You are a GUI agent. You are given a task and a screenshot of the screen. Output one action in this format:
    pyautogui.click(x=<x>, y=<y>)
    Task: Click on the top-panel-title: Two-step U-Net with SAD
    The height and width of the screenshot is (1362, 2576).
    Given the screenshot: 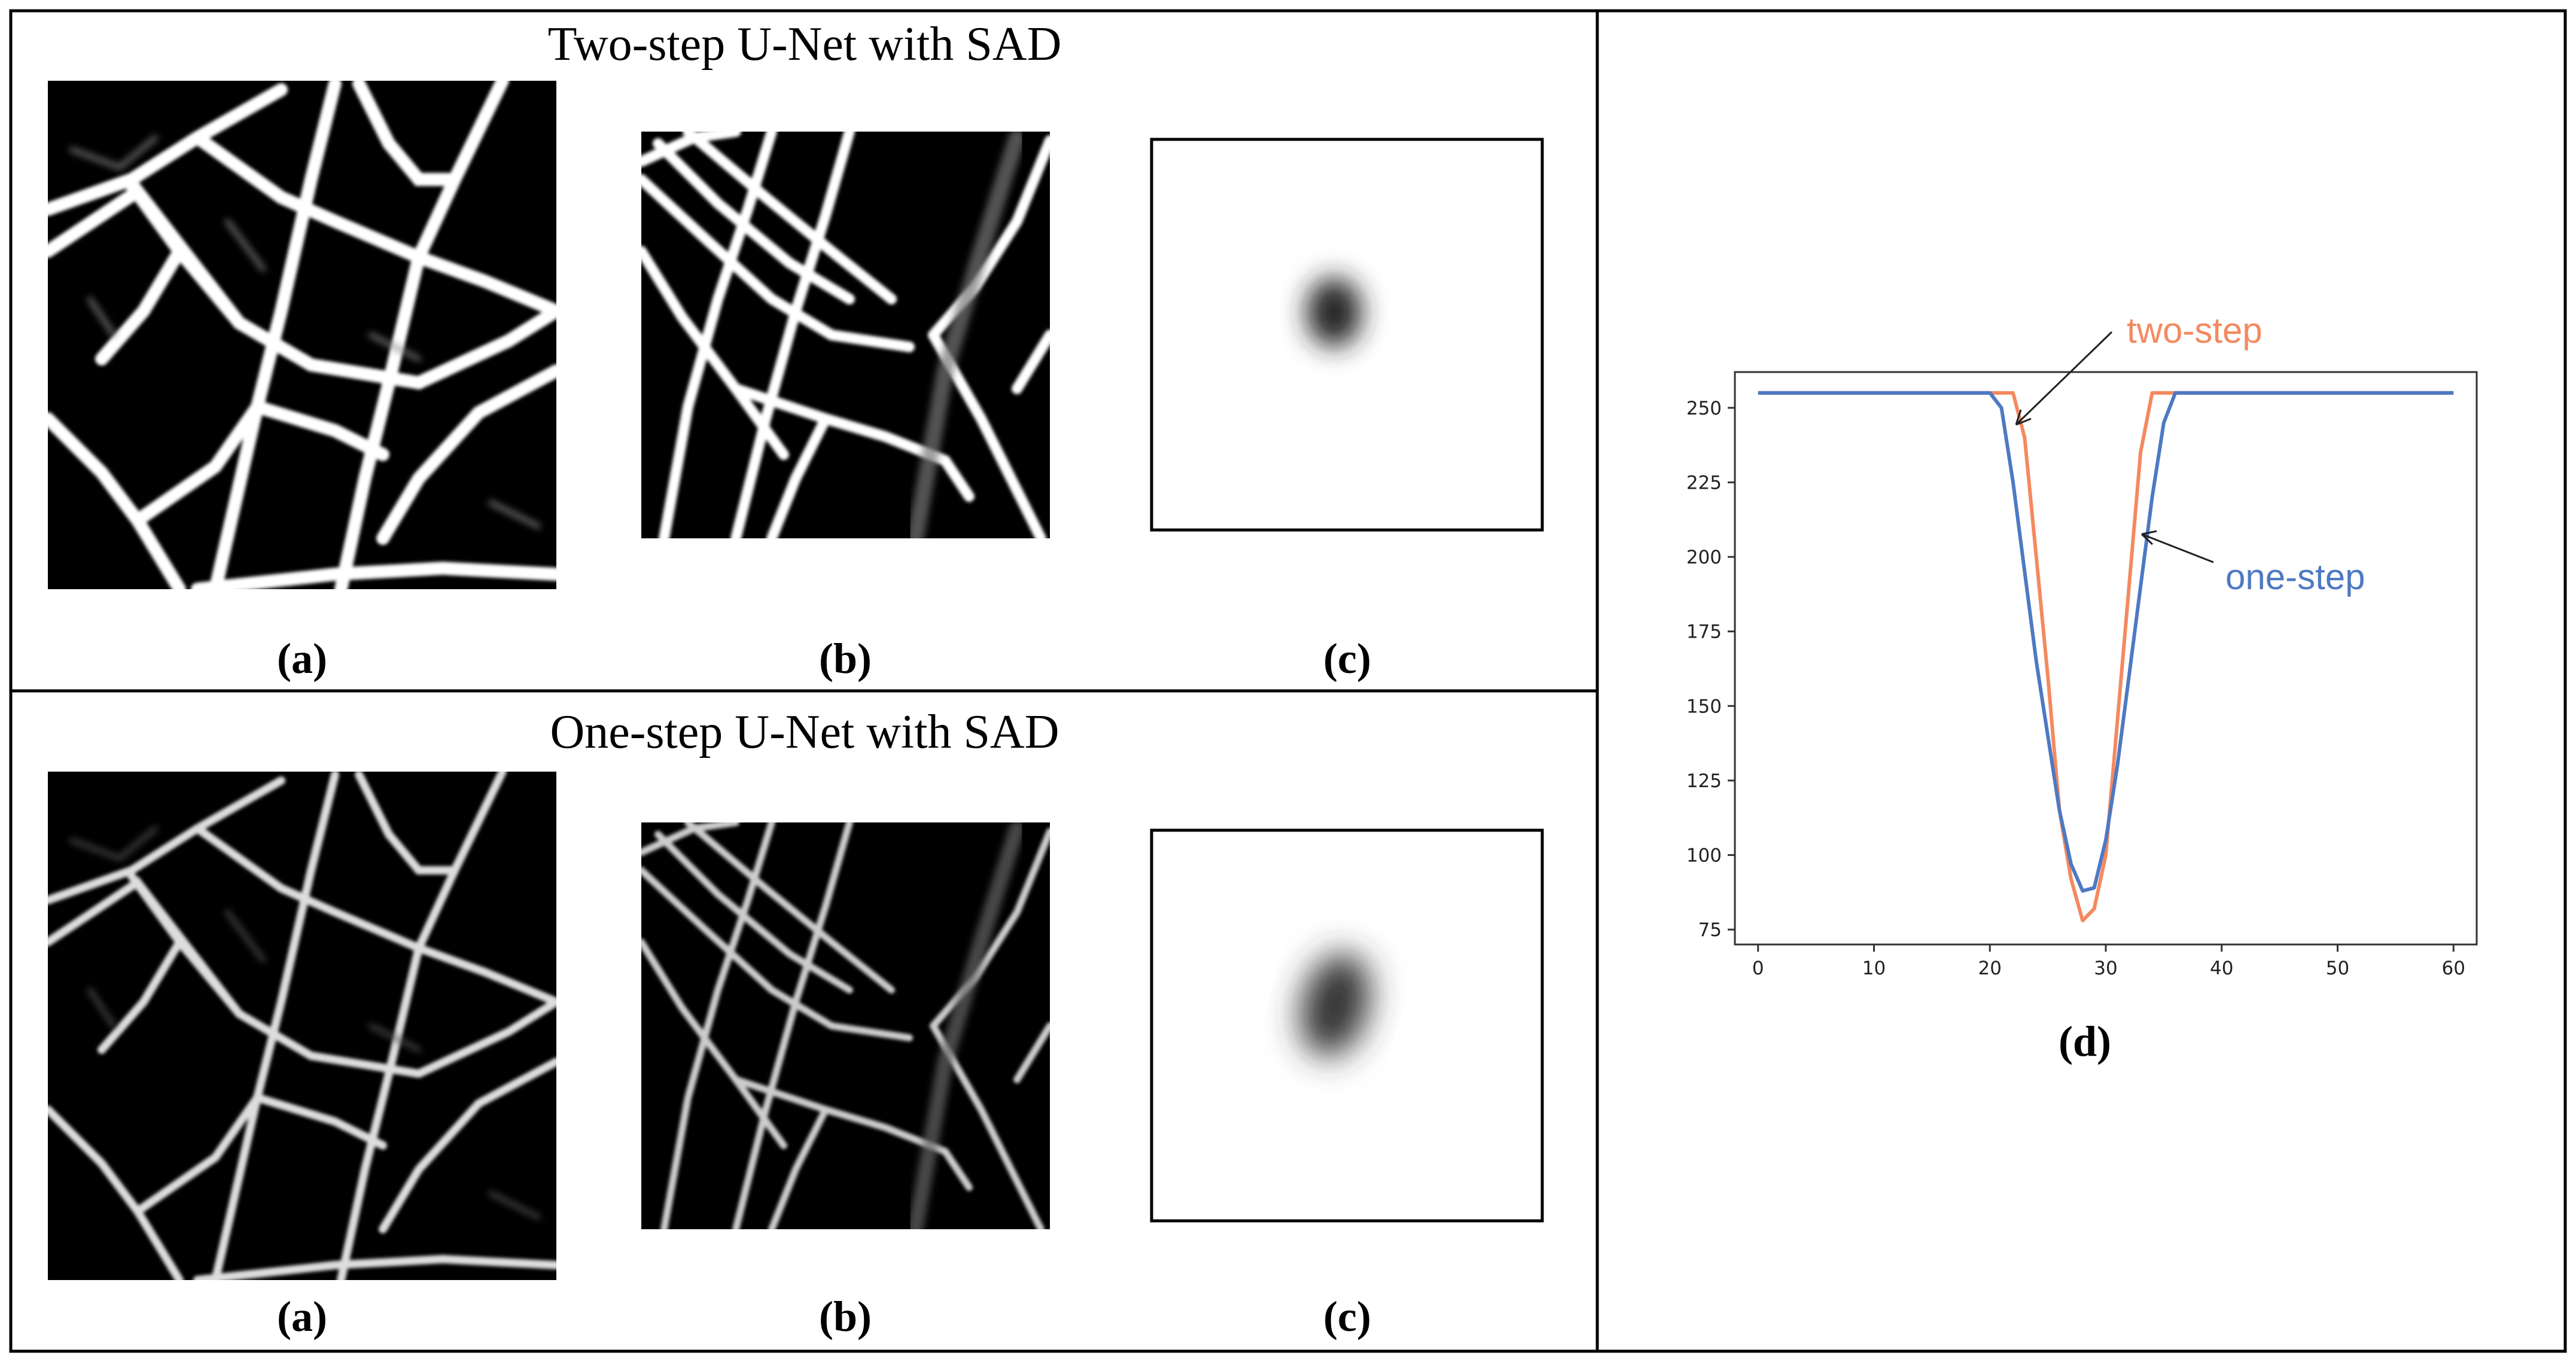 What is the action you would take?
    pyautogui.click(x=805, y=44)
    